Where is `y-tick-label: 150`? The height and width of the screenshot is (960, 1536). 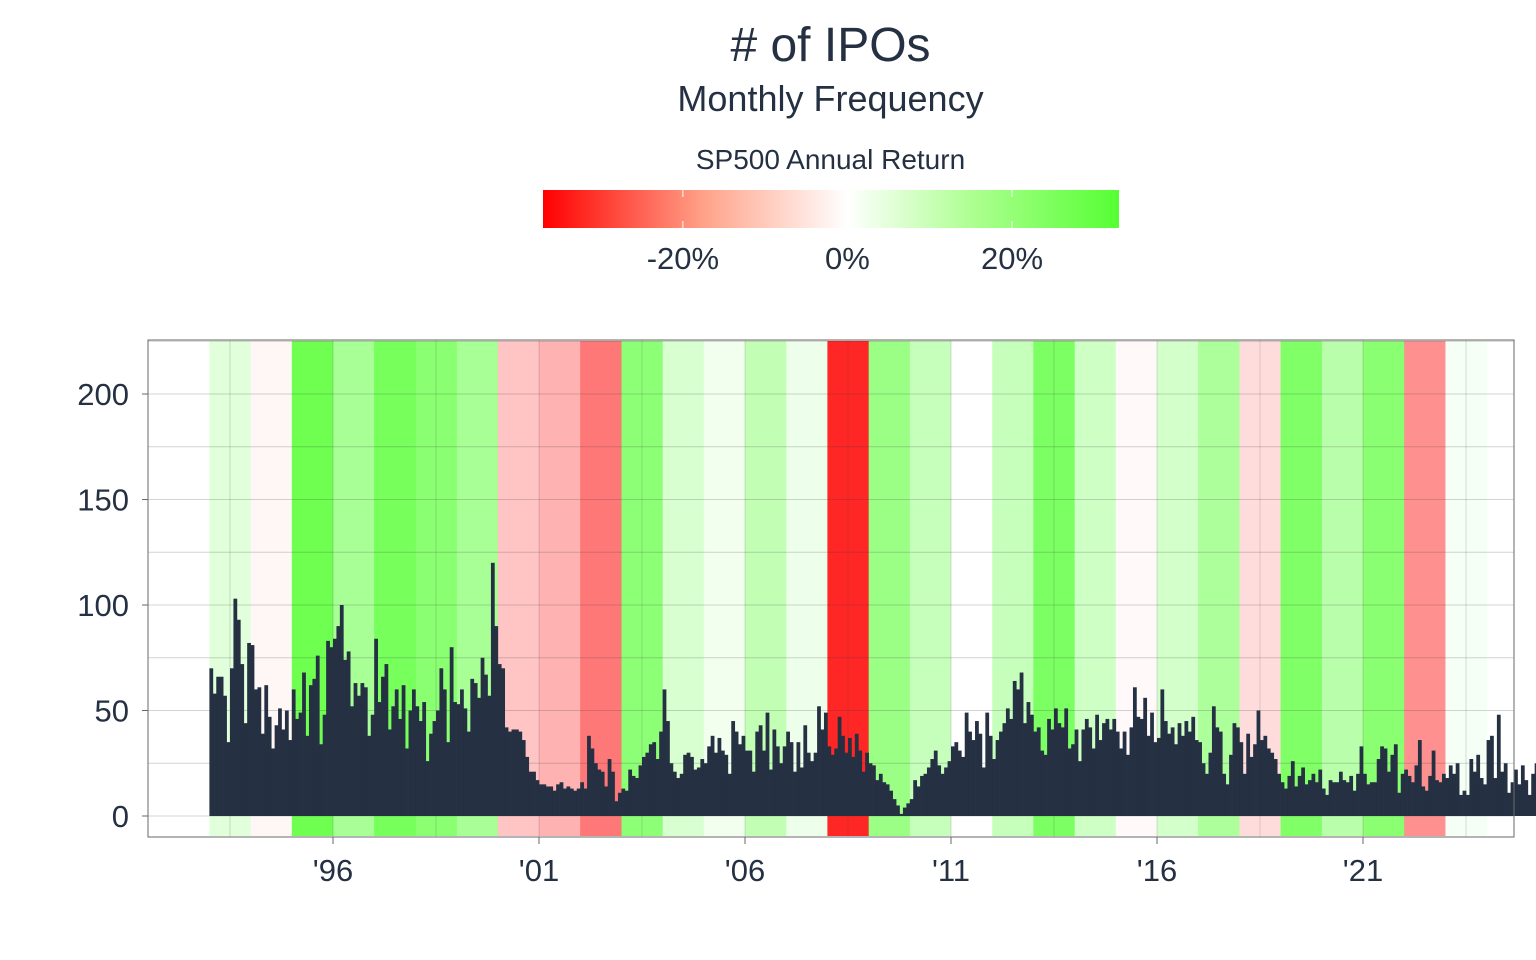 y-tick-label: 150 is located at coordinates (103, 500).